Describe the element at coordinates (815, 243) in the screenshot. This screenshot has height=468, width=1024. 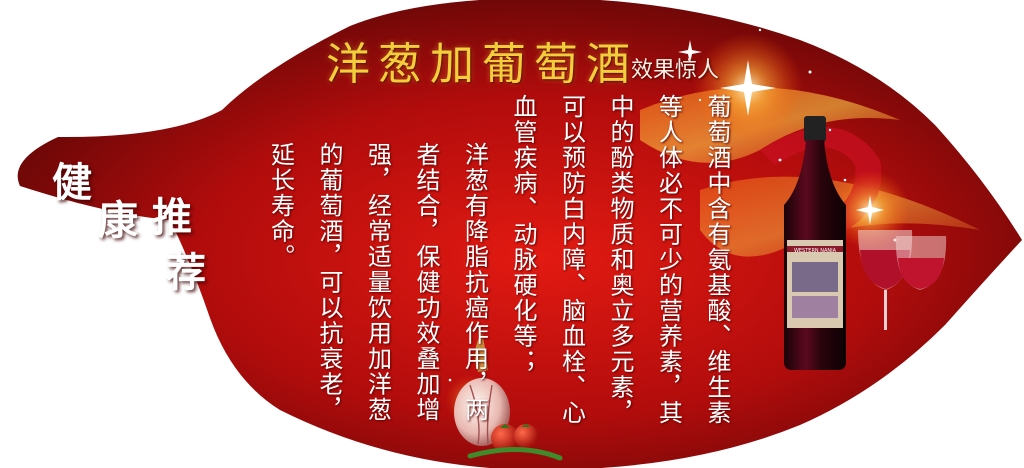
I see `wine-bottle-icon: WESTERN NANIA` at that location.